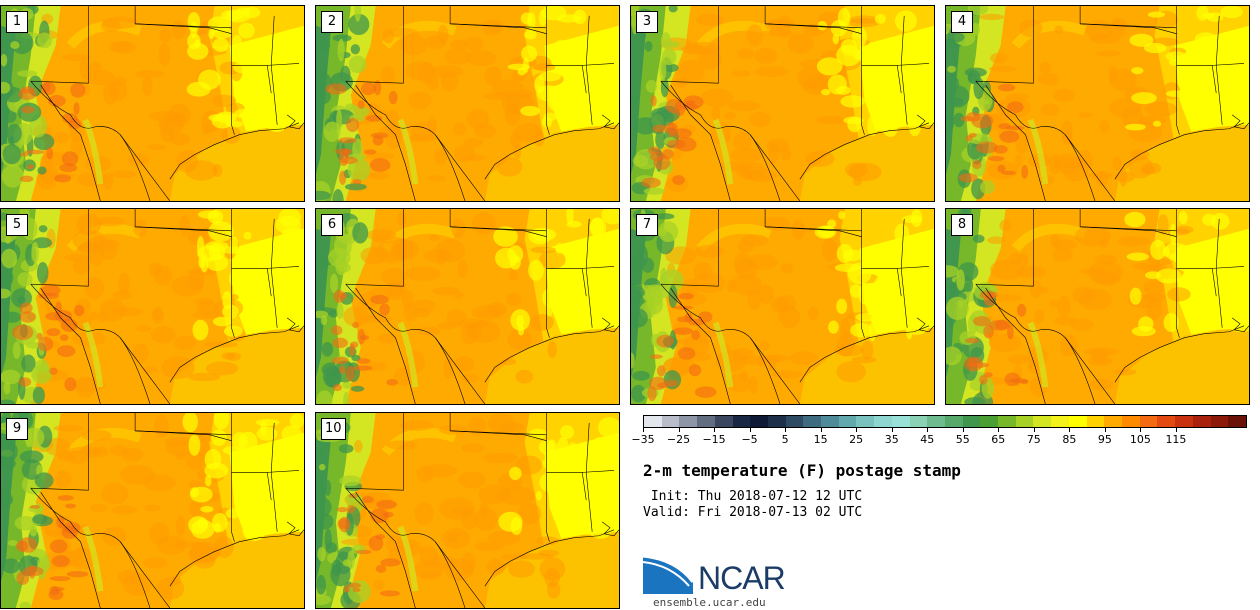 The image size is (1260, 610). Describe the element at coordinates (998, 439) in the screenshot. I see `colorbar-tick-label: 65` at that location.